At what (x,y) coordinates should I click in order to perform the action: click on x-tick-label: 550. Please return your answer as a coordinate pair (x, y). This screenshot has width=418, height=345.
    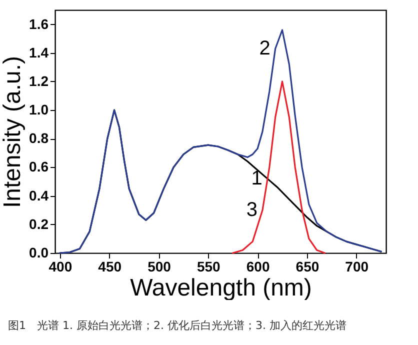
    Looking at the image, I should click on (208, 266).